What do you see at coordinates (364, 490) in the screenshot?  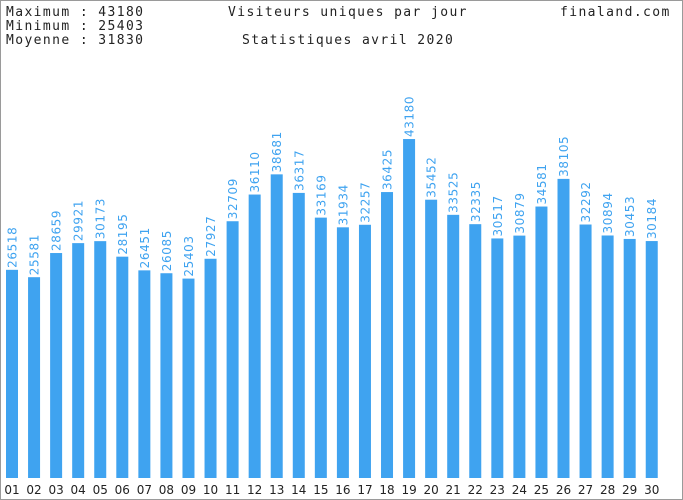 I see `x-tick-label-17: 17` at bounding box center [364, 490].